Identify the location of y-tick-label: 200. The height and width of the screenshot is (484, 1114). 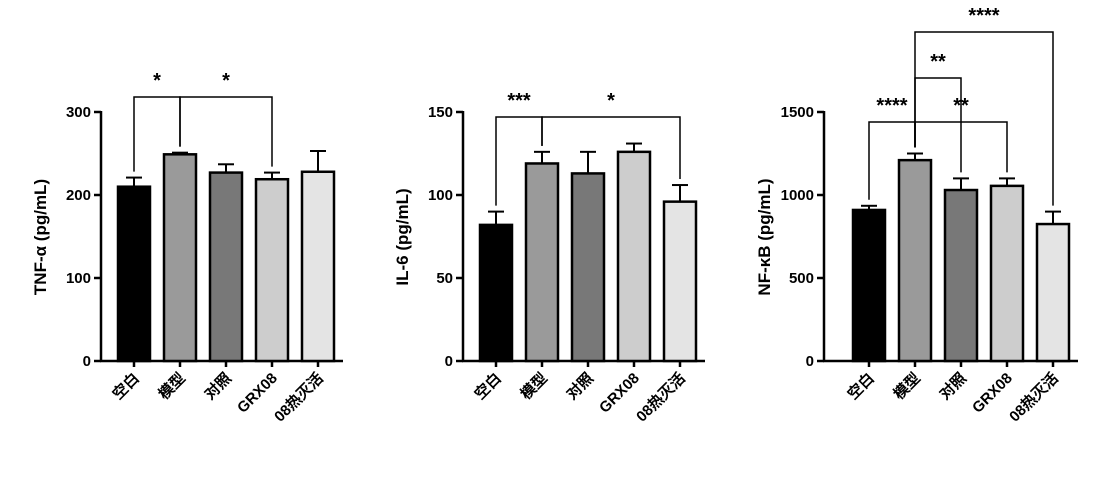
(78, 195).